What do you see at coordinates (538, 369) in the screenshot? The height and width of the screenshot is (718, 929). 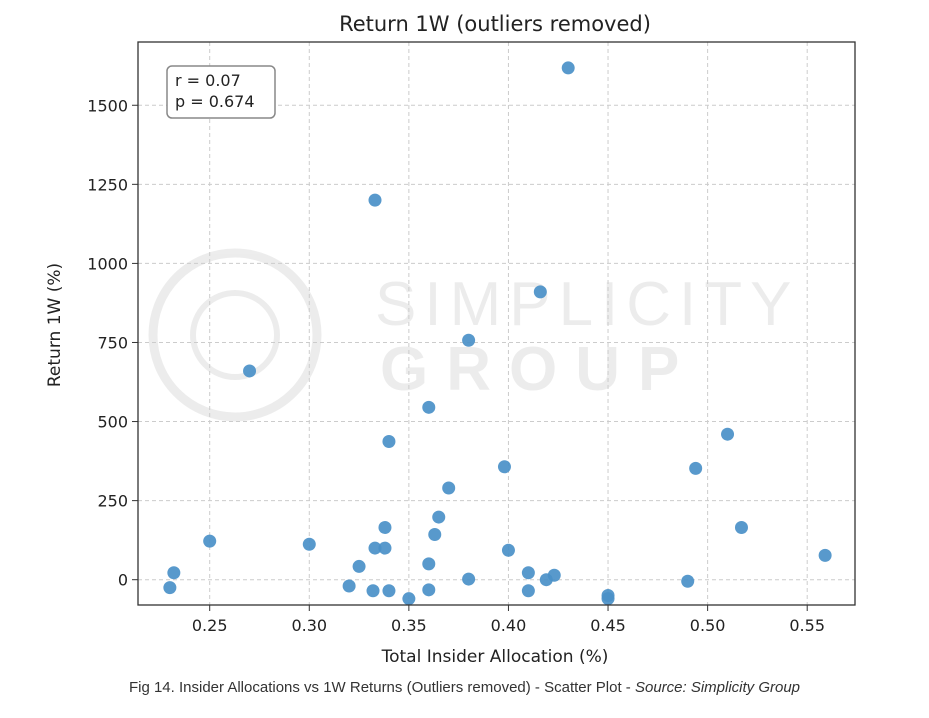 I see `watermark-line2: GROUP` at bounding box center [538, 369].